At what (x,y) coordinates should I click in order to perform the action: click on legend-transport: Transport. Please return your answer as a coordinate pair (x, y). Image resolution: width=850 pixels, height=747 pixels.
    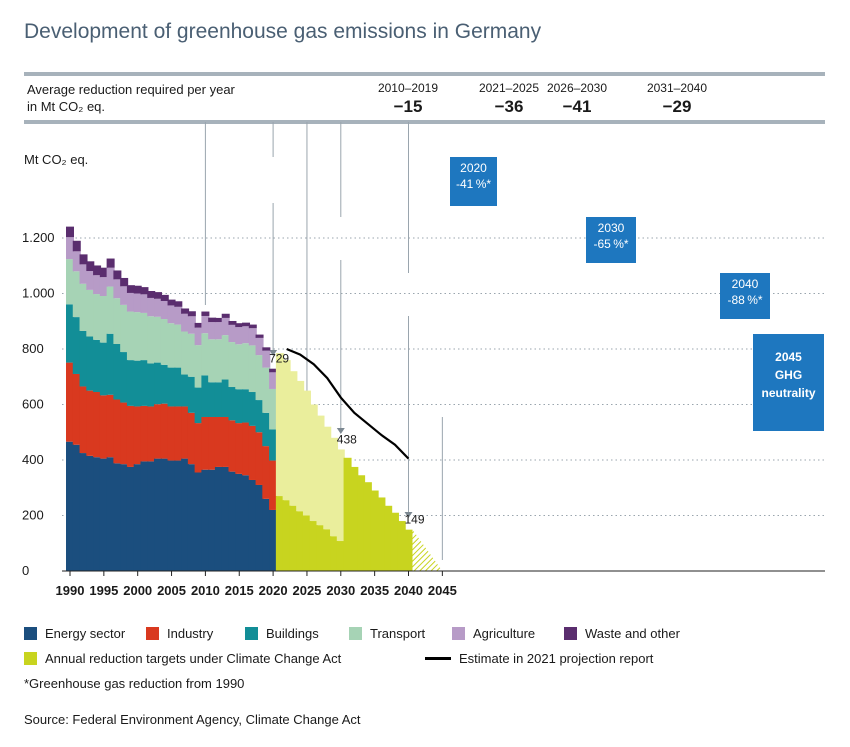
    Looking at the image, I should click on (387, 633).